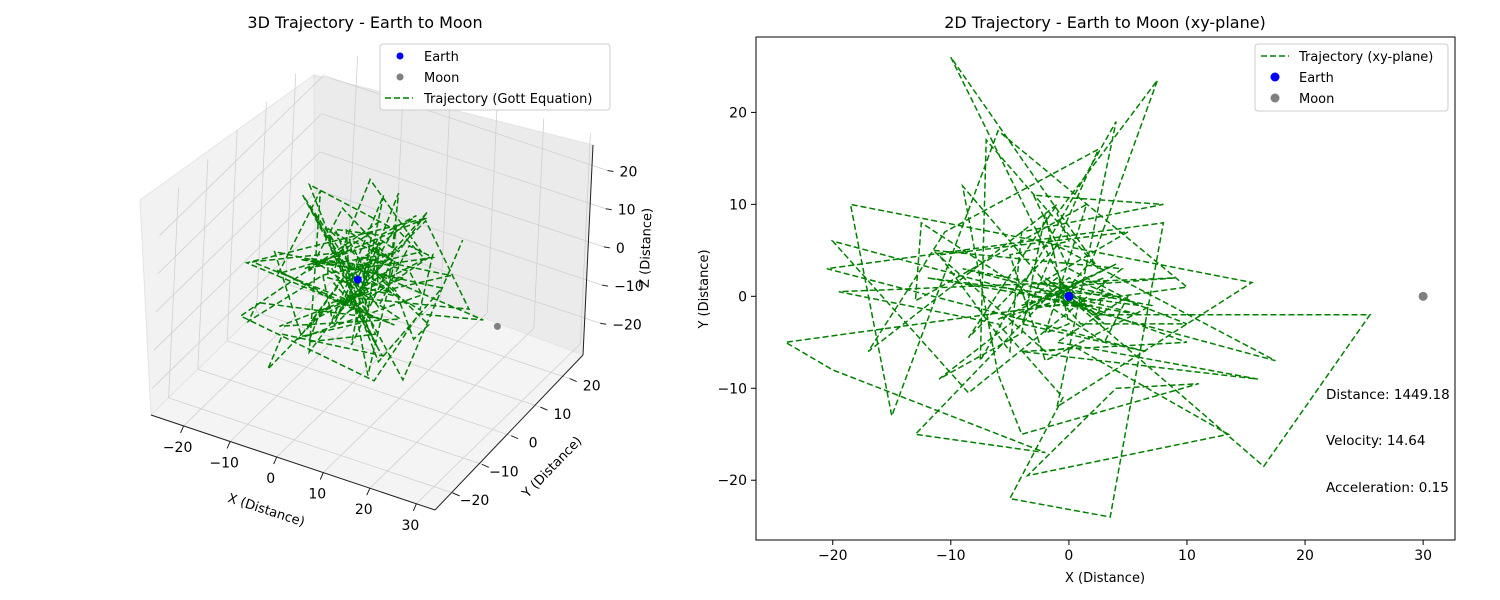  What do you see at coordinates (441, 78) in the screenshot?
I see `legend-3d-moon: Moon` at bounding box center [441, 78].